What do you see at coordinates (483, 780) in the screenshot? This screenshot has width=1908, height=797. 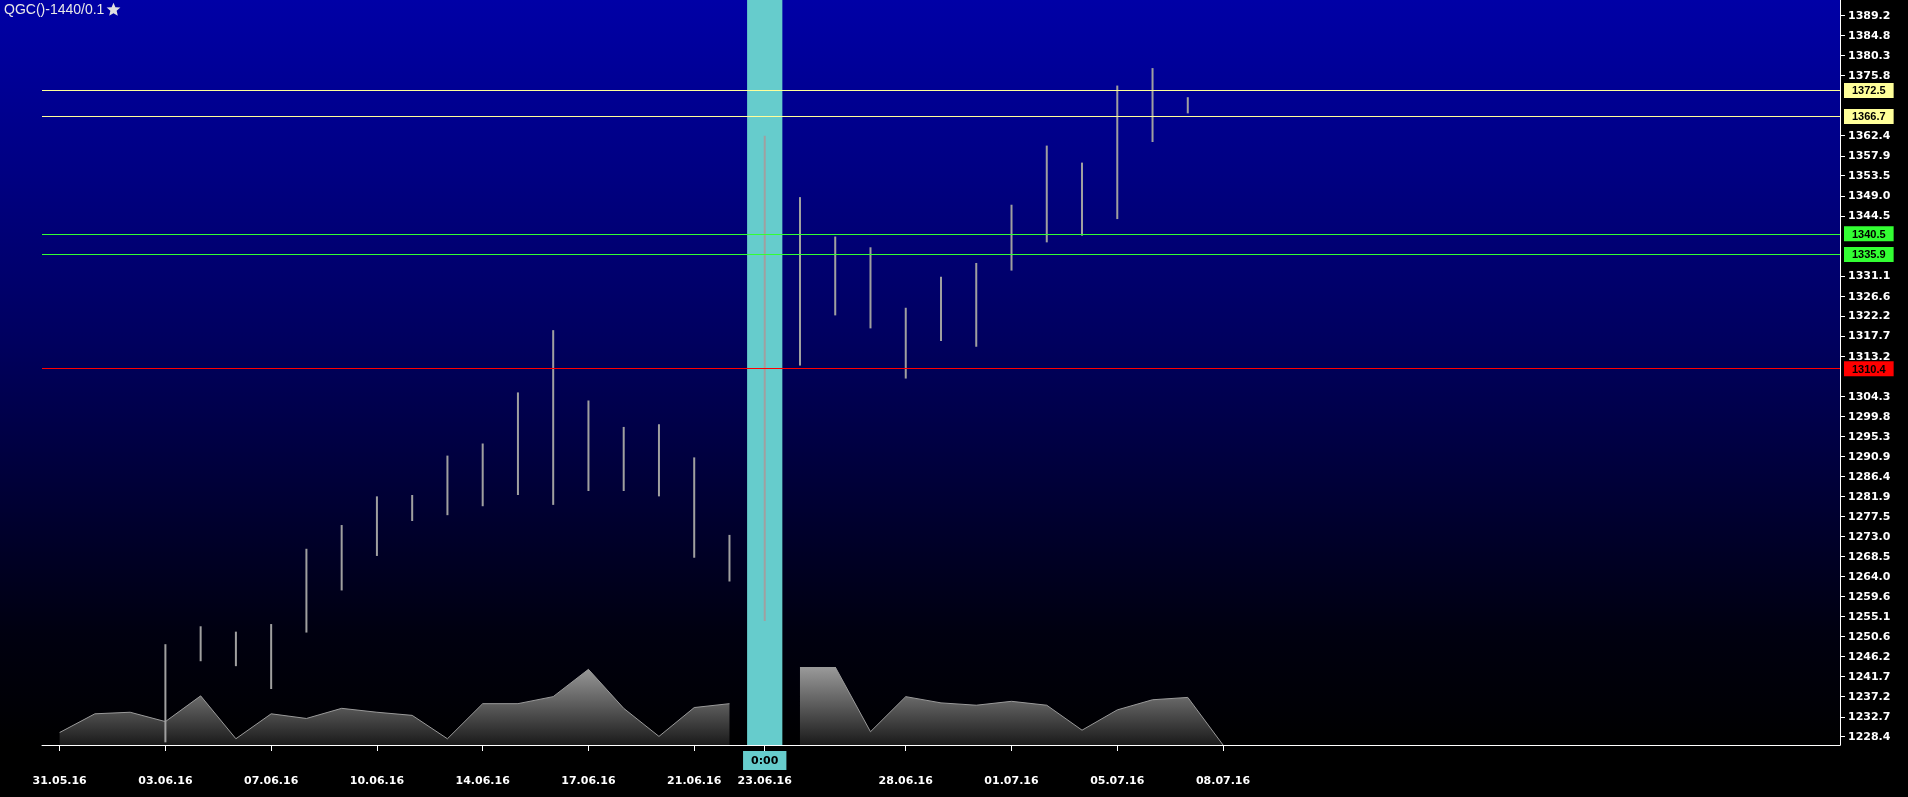 I see `x-tick-label: 14.06.16` at bounding box center [483, 780].